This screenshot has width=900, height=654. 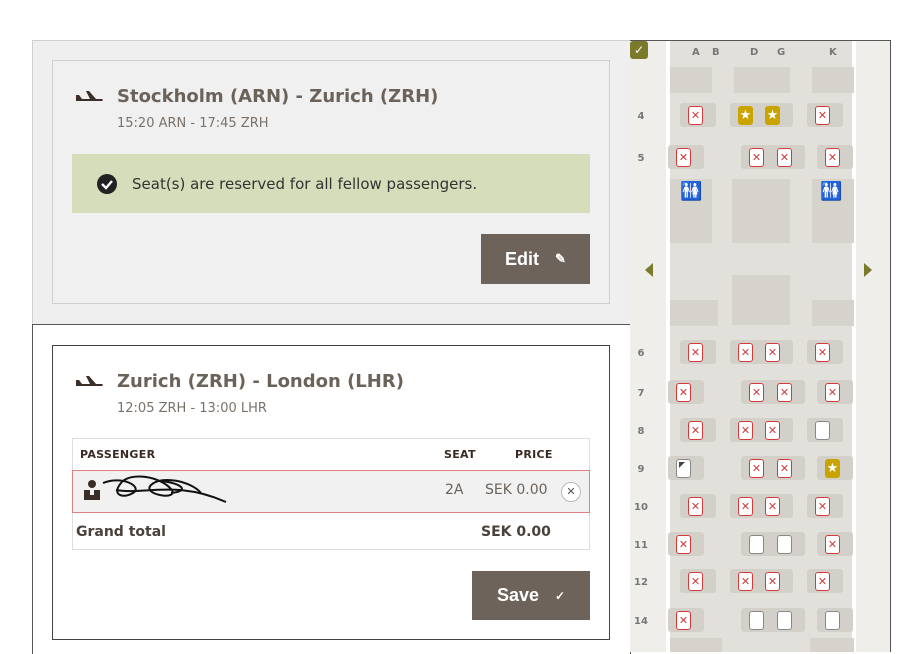 I want to click on seat-9D: ✕, so click(x=756, y=468).